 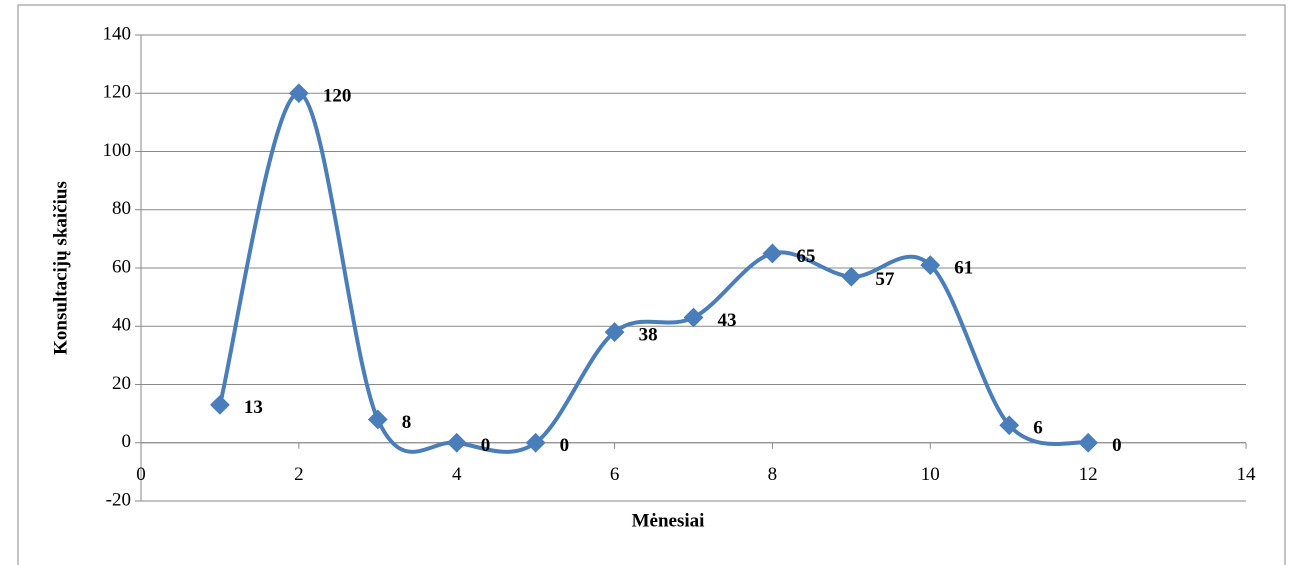 I want to click on x-tick-label: 14, so click(x=1247, y=474).